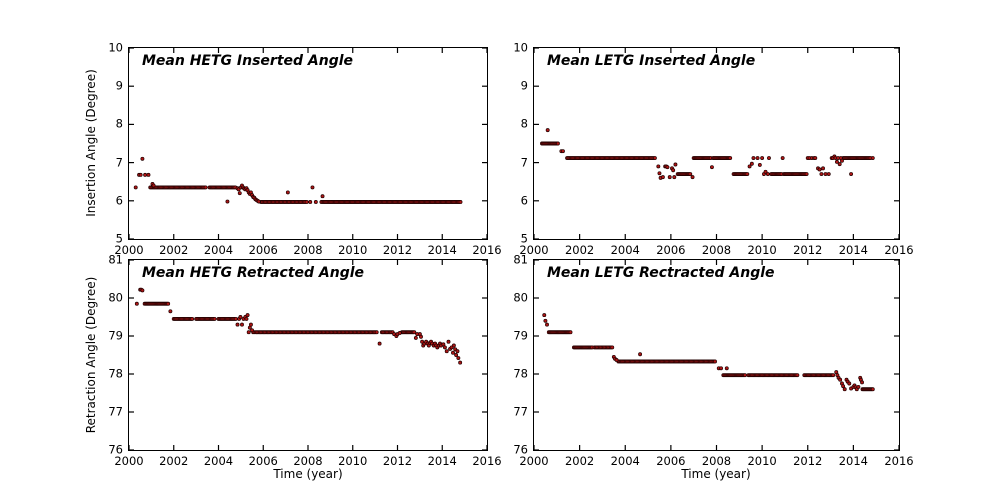  Describe the element at coordinates (520, 335) in the screenshot. I see `y-tick-label: 79` at that location.